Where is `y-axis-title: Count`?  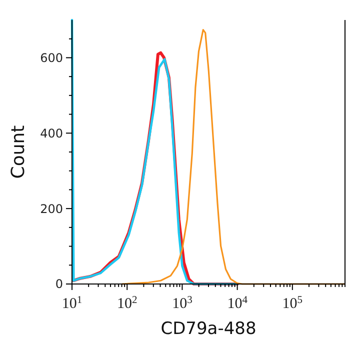 y-axis-title: Count is located at coordinates (18, 152).